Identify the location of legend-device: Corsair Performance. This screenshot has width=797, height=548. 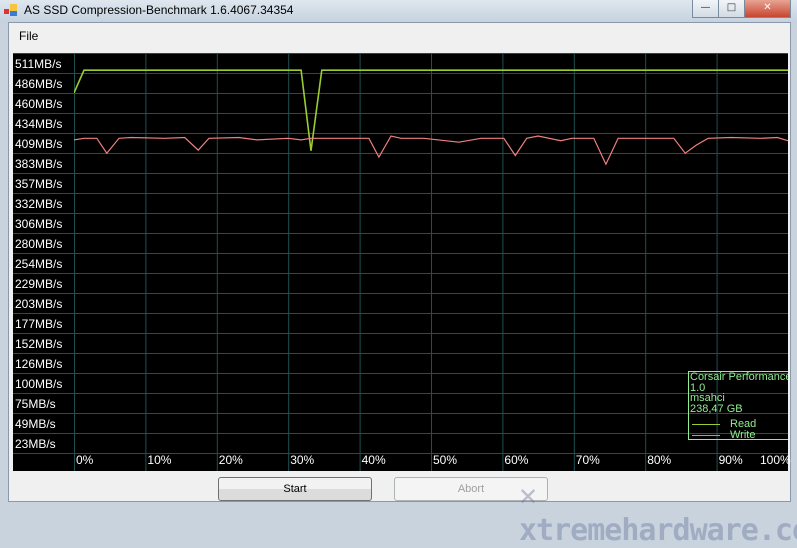
(739, 377).